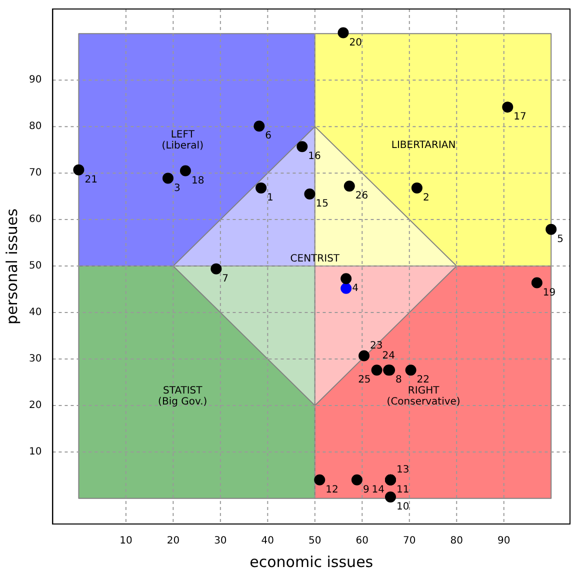  I want to click on y-tick-label: 40, so click(35, 312).